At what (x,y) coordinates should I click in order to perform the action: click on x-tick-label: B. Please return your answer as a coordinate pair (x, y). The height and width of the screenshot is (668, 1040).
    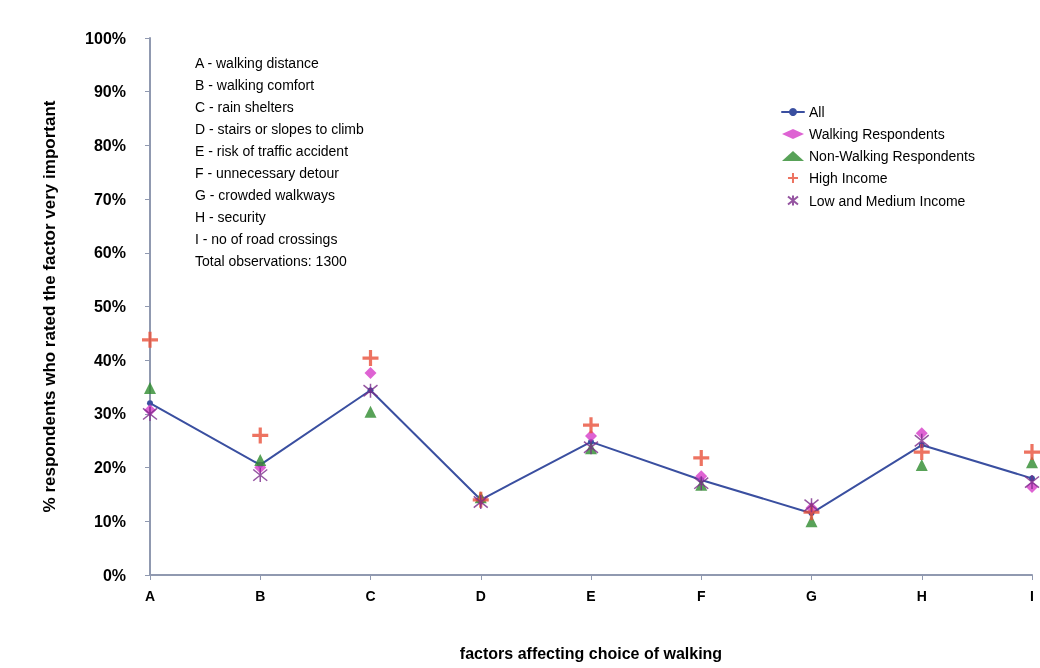
    Looking at the image, I should click on (260, 596).